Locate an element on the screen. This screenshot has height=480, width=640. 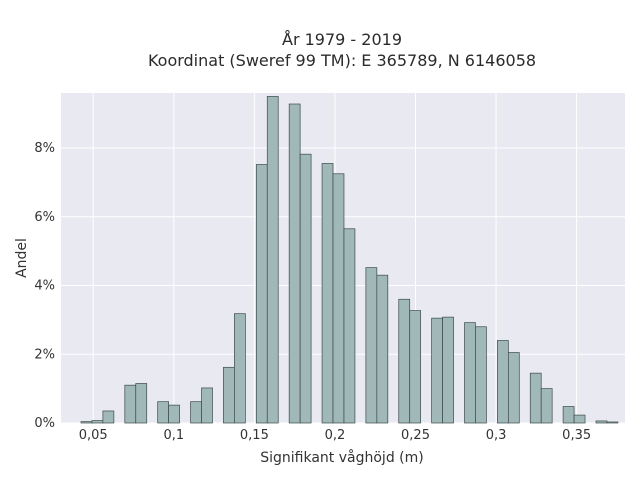
x-tick-label: 0,35 is located at coordinates (576, 435).